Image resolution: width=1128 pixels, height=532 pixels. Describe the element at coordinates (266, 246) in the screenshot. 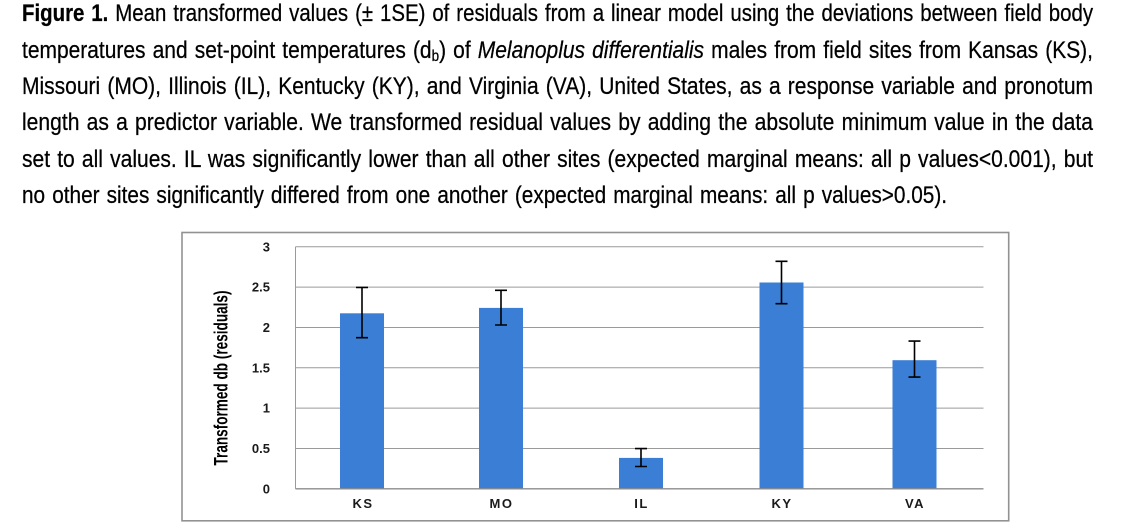

I see `svg-text: 3` at that location.